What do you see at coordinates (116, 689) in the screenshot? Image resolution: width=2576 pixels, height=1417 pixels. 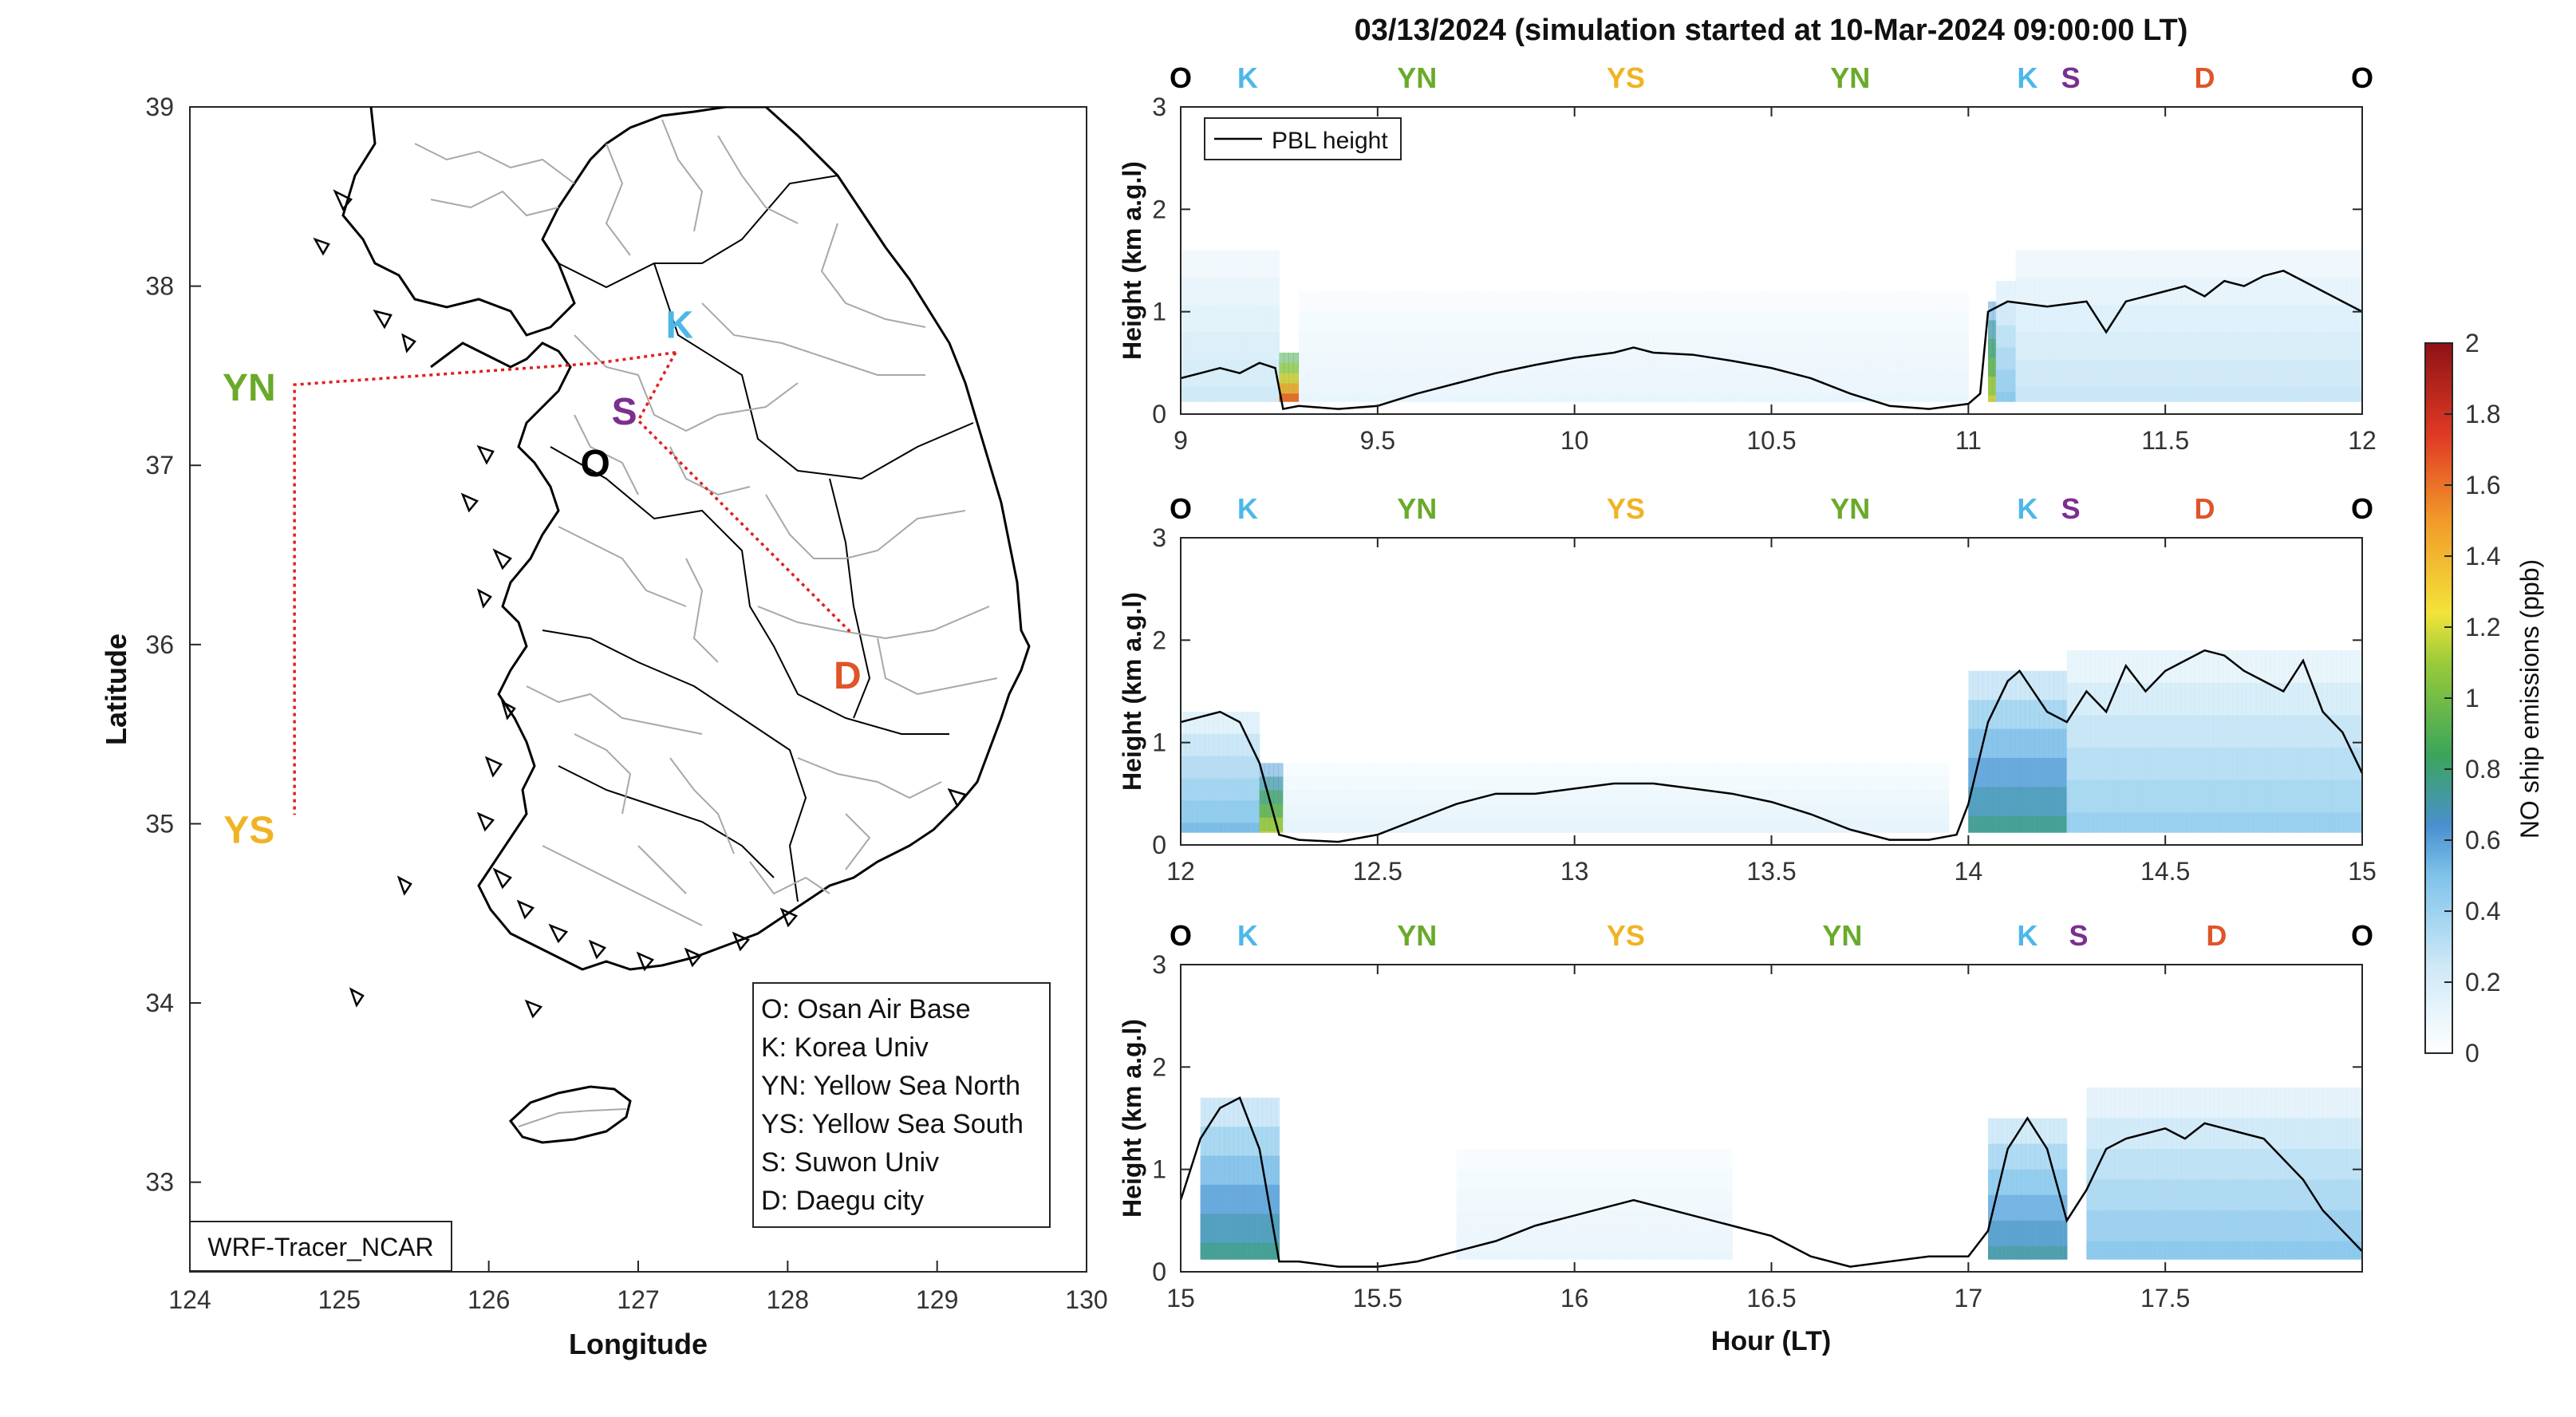 I see `map-ylabel: Latitude` at bounding box center [116, 689].